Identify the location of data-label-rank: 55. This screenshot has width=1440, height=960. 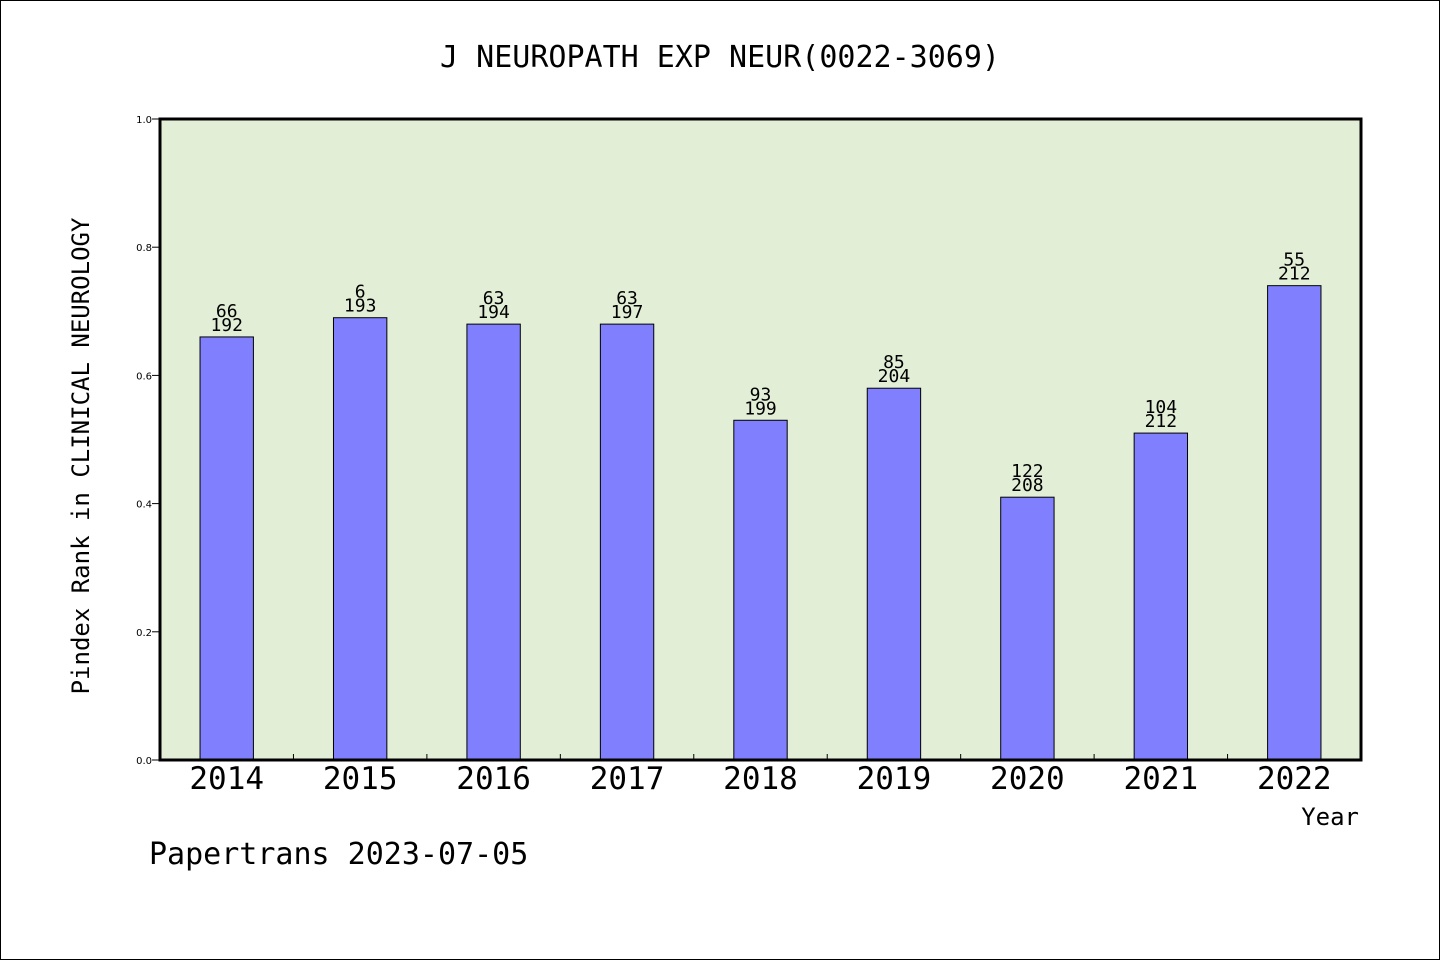
(1294, 260).